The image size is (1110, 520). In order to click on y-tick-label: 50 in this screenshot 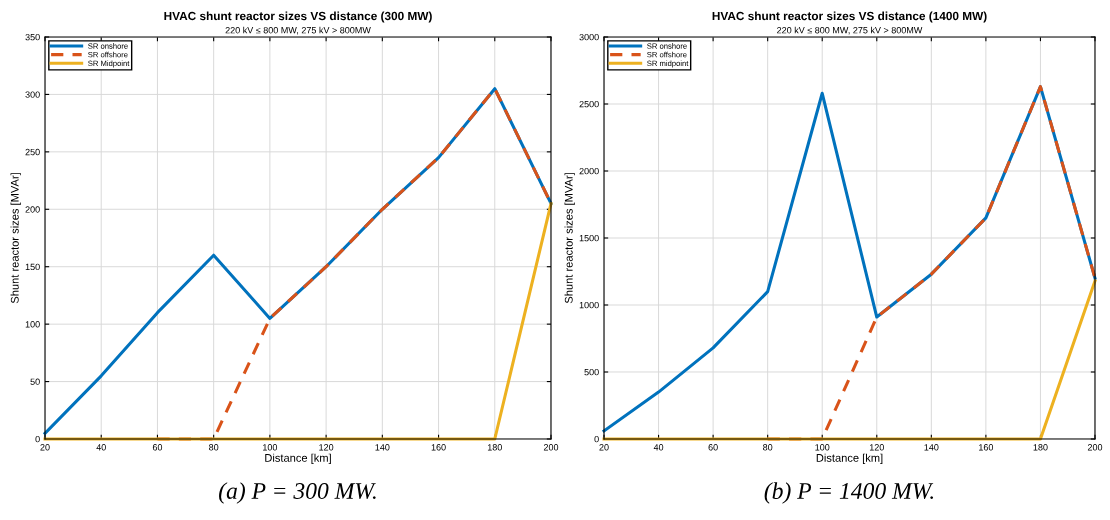, I will do `click(35, 381)`.